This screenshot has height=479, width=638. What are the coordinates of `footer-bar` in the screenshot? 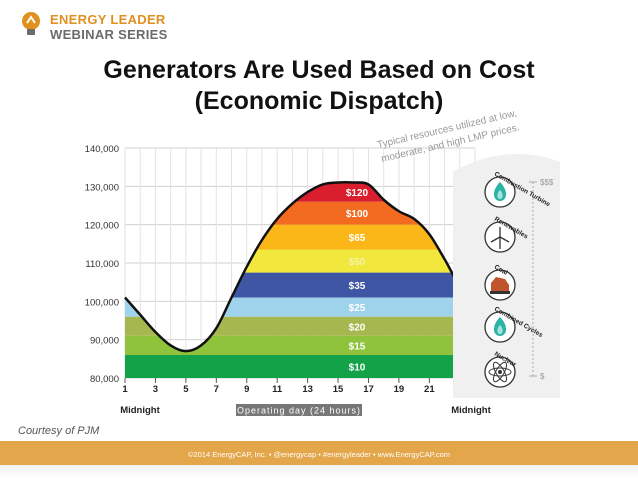 It's located at (319, 453).